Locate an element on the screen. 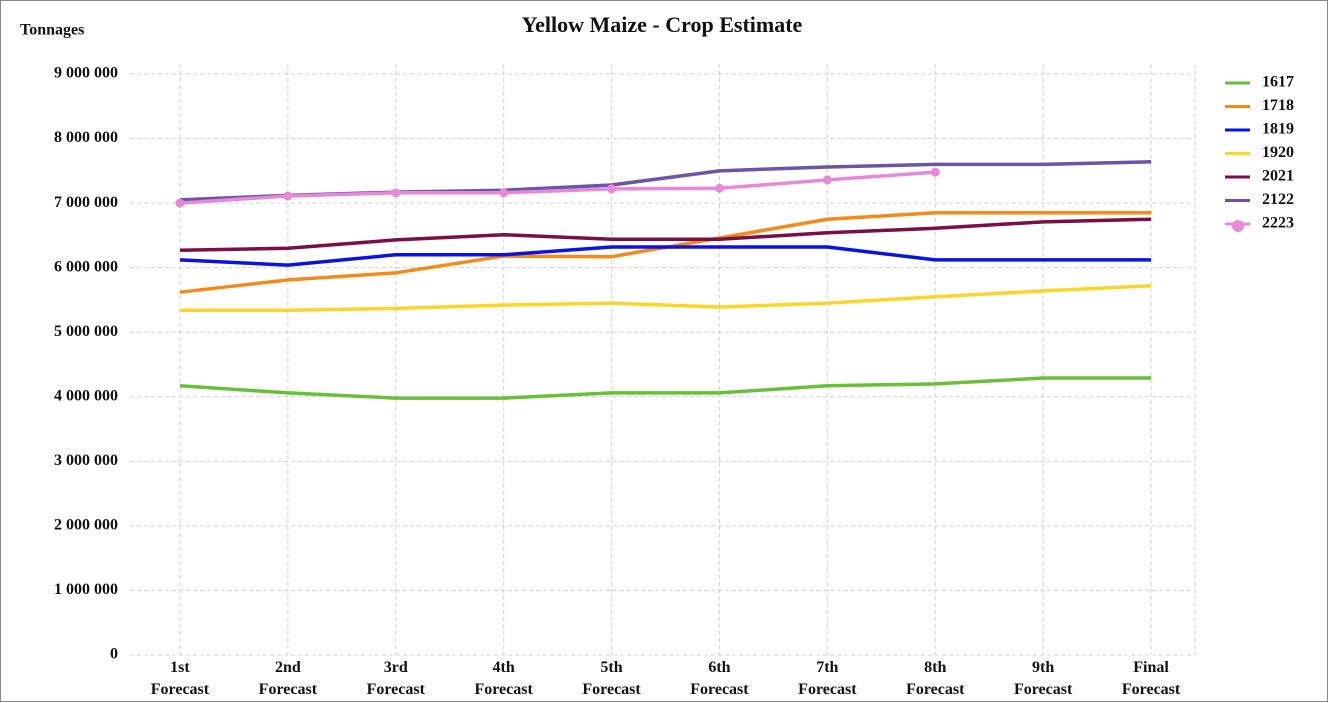 This screenshot has height=703, width=1329. x-tick-label: 3rd Forecast is located at coordinates (395, 678).